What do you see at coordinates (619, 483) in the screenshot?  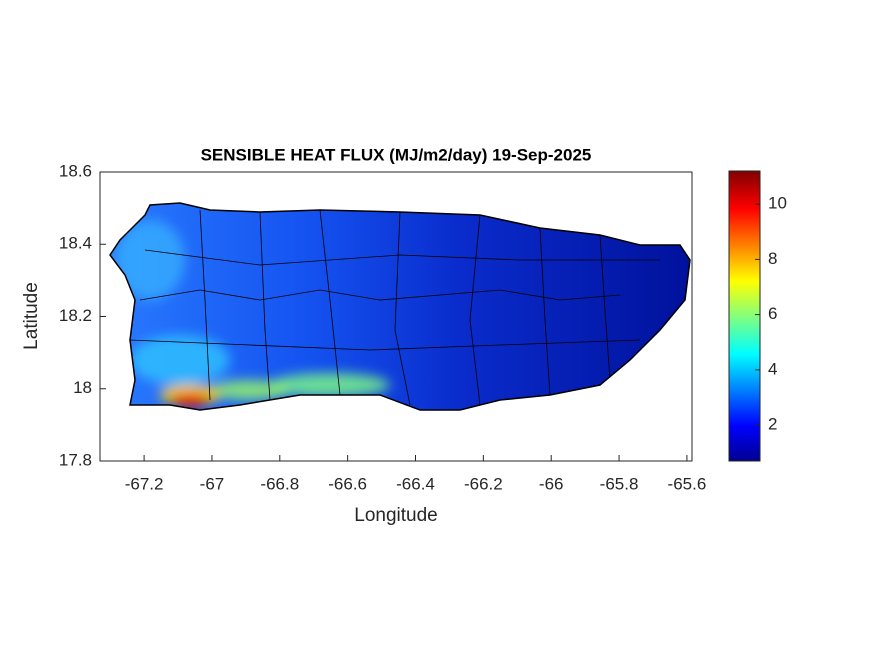 I see `x-tick-label: -65.8` at bounding box center [619, 483].